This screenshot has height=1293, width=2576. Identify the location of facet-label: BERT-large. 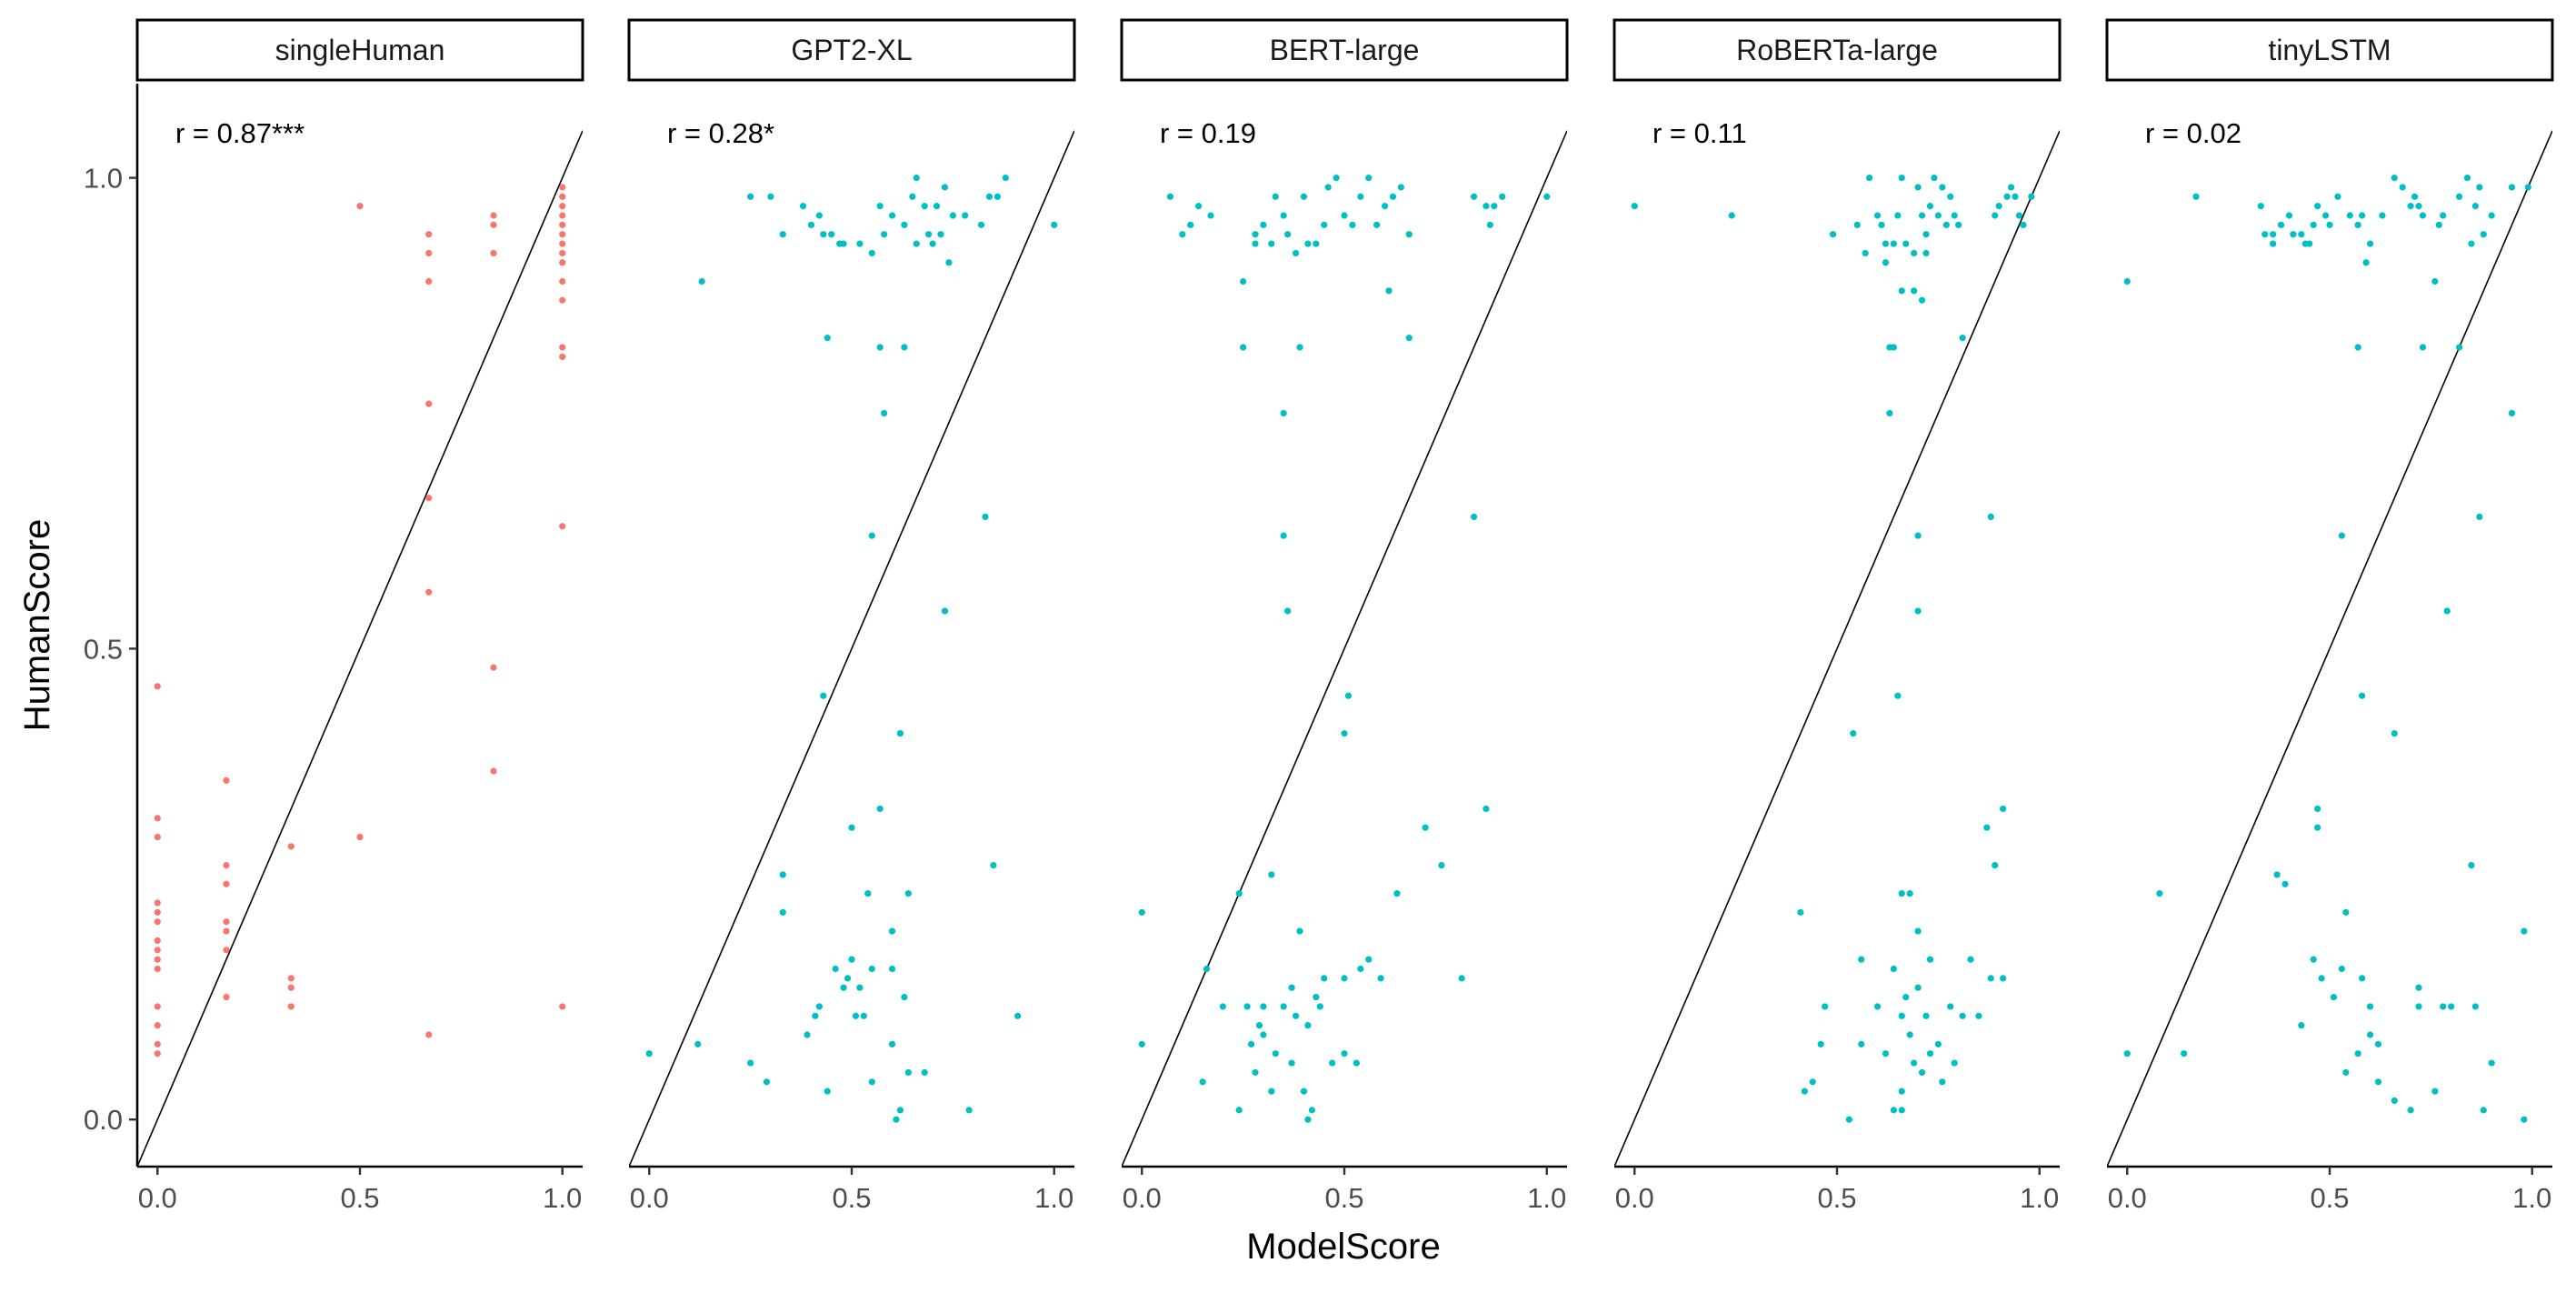
(1345, 50).